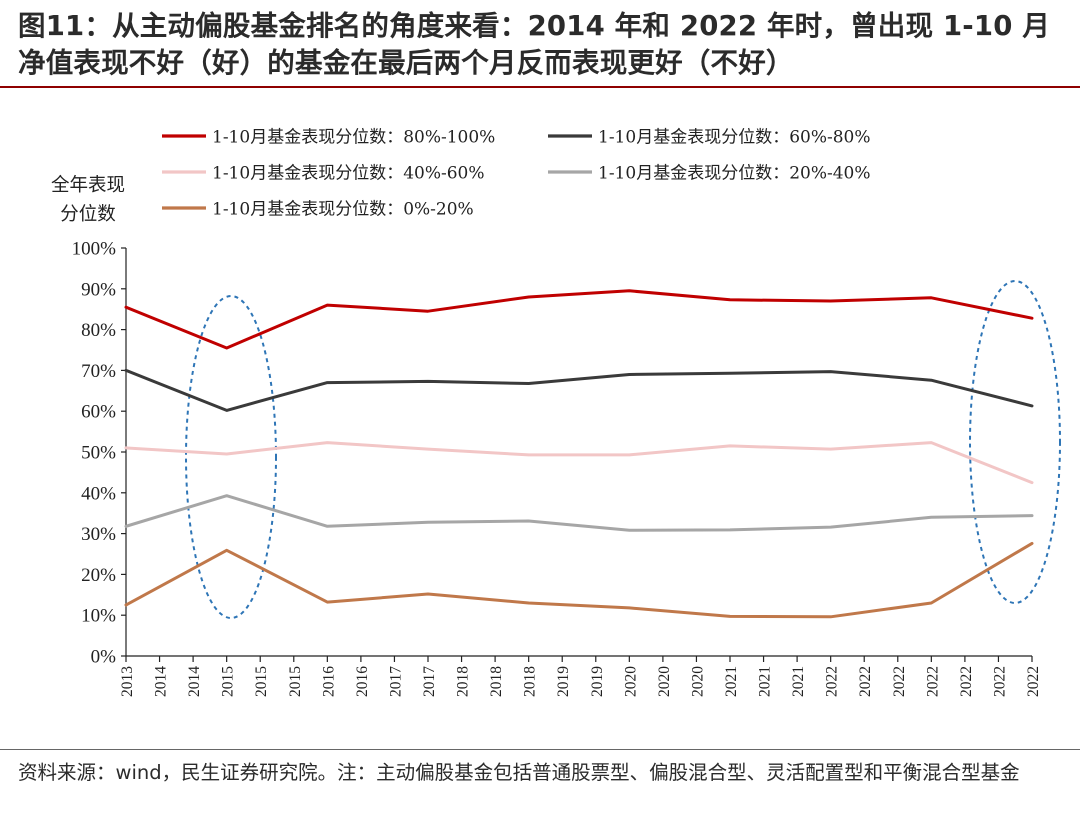 The image size is (1080, 828). What do you see at coordinates (88, 214) in the screenshot?
I see `y-axis-label-line: 分位数` at bounding box center [88, 214].